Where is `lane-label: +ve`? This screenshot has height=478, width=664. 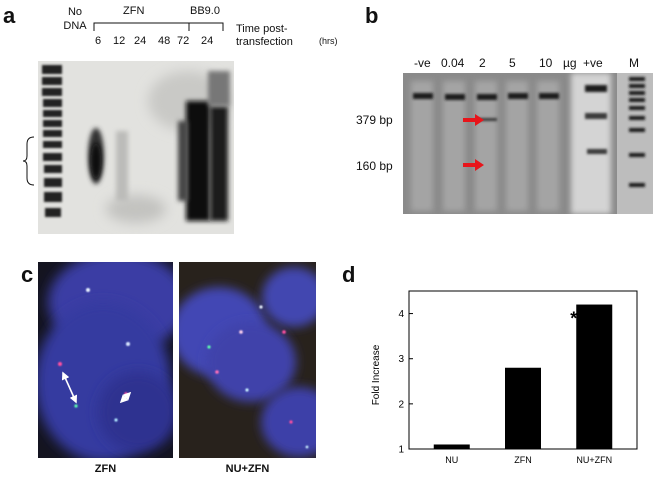 lane-label: +ve is located at coordinates (593, 63).